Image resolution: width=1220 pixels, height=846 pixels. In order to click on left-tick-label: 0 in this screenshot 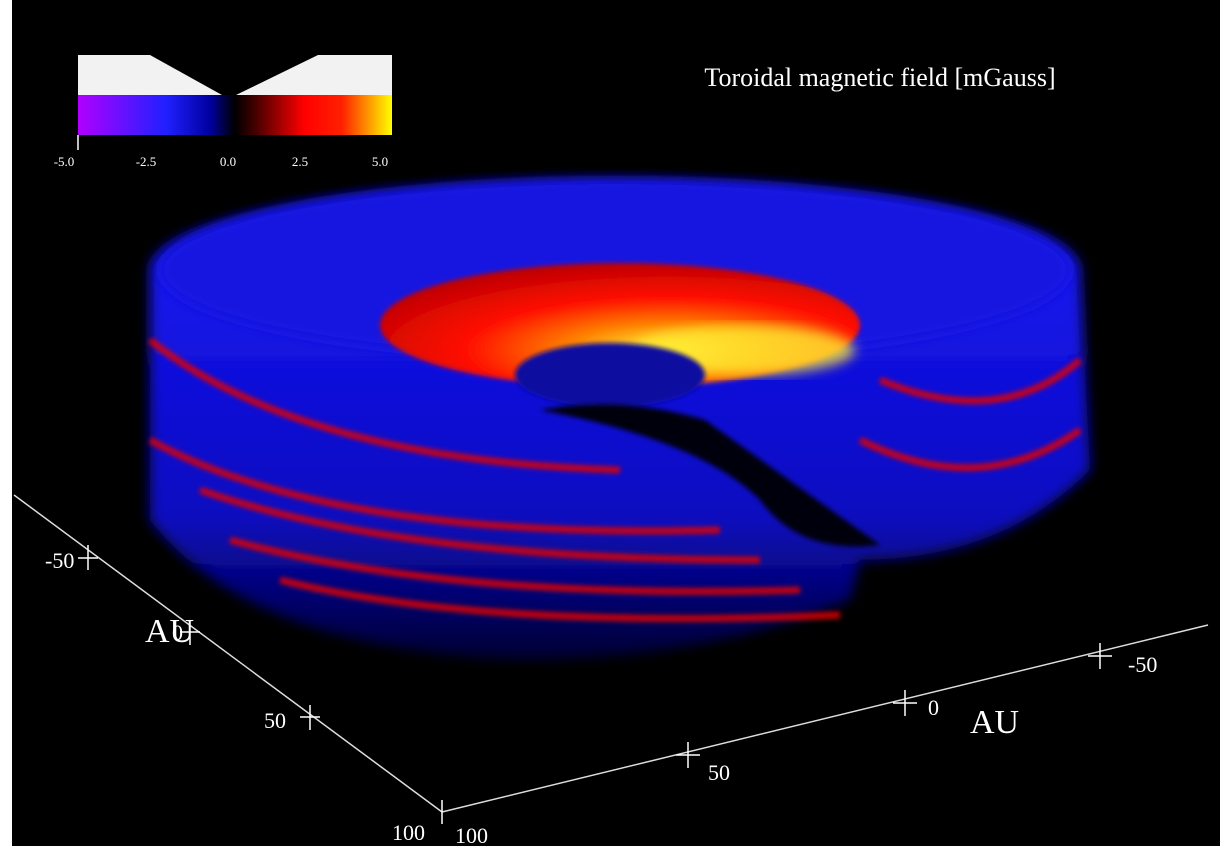, I will do `click(177, 632)`.